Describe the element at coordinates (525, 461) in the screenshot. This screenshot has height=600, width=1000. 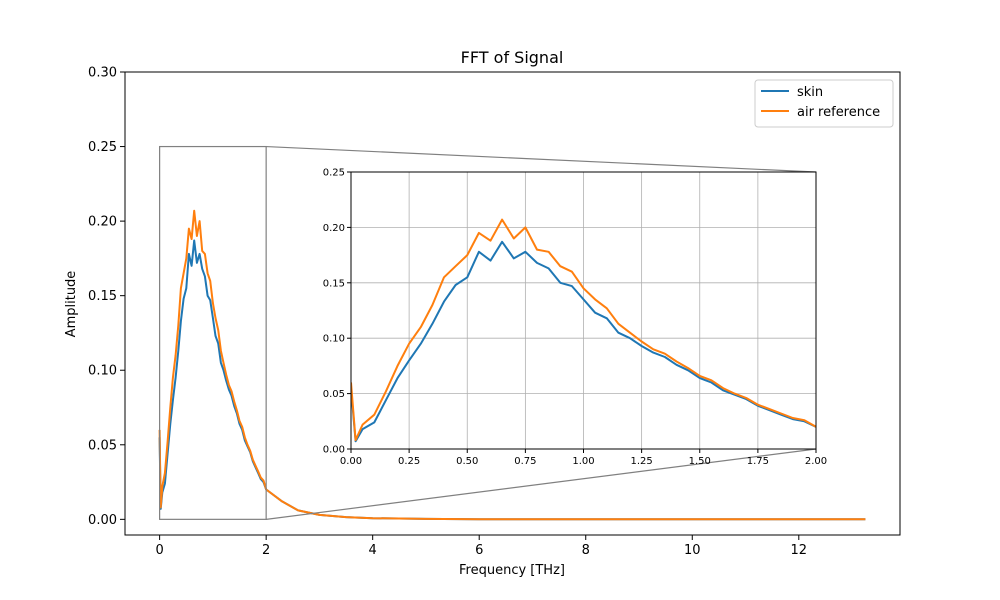
I see `inset-x-tick-label: 0.75` at that location.